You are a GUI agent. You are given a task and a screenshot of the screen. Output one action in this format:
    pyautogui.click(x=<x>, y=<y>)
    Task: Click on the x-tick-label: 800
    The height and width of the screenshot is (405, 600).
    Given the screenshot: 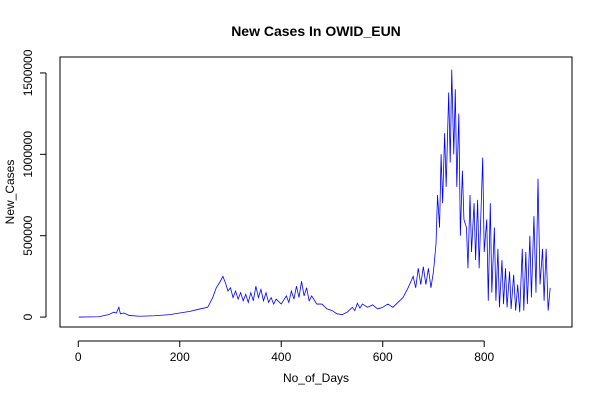 What is the action you would take?
    pyautogui.click(x=484, y=357)
    